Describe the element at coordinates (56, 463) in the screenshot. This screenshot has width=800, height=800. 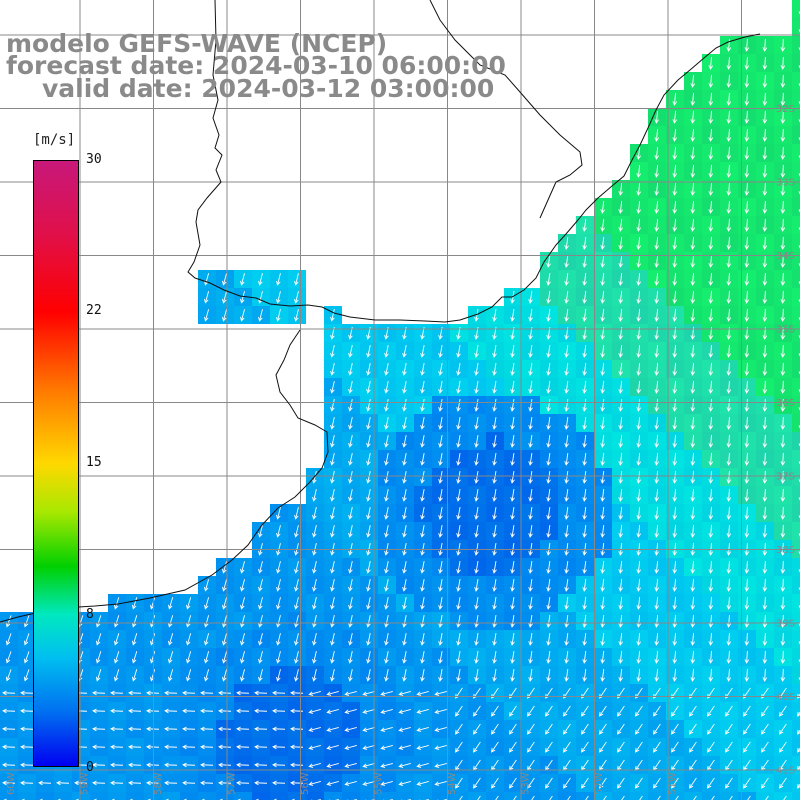
I see `colorbar` at that location.